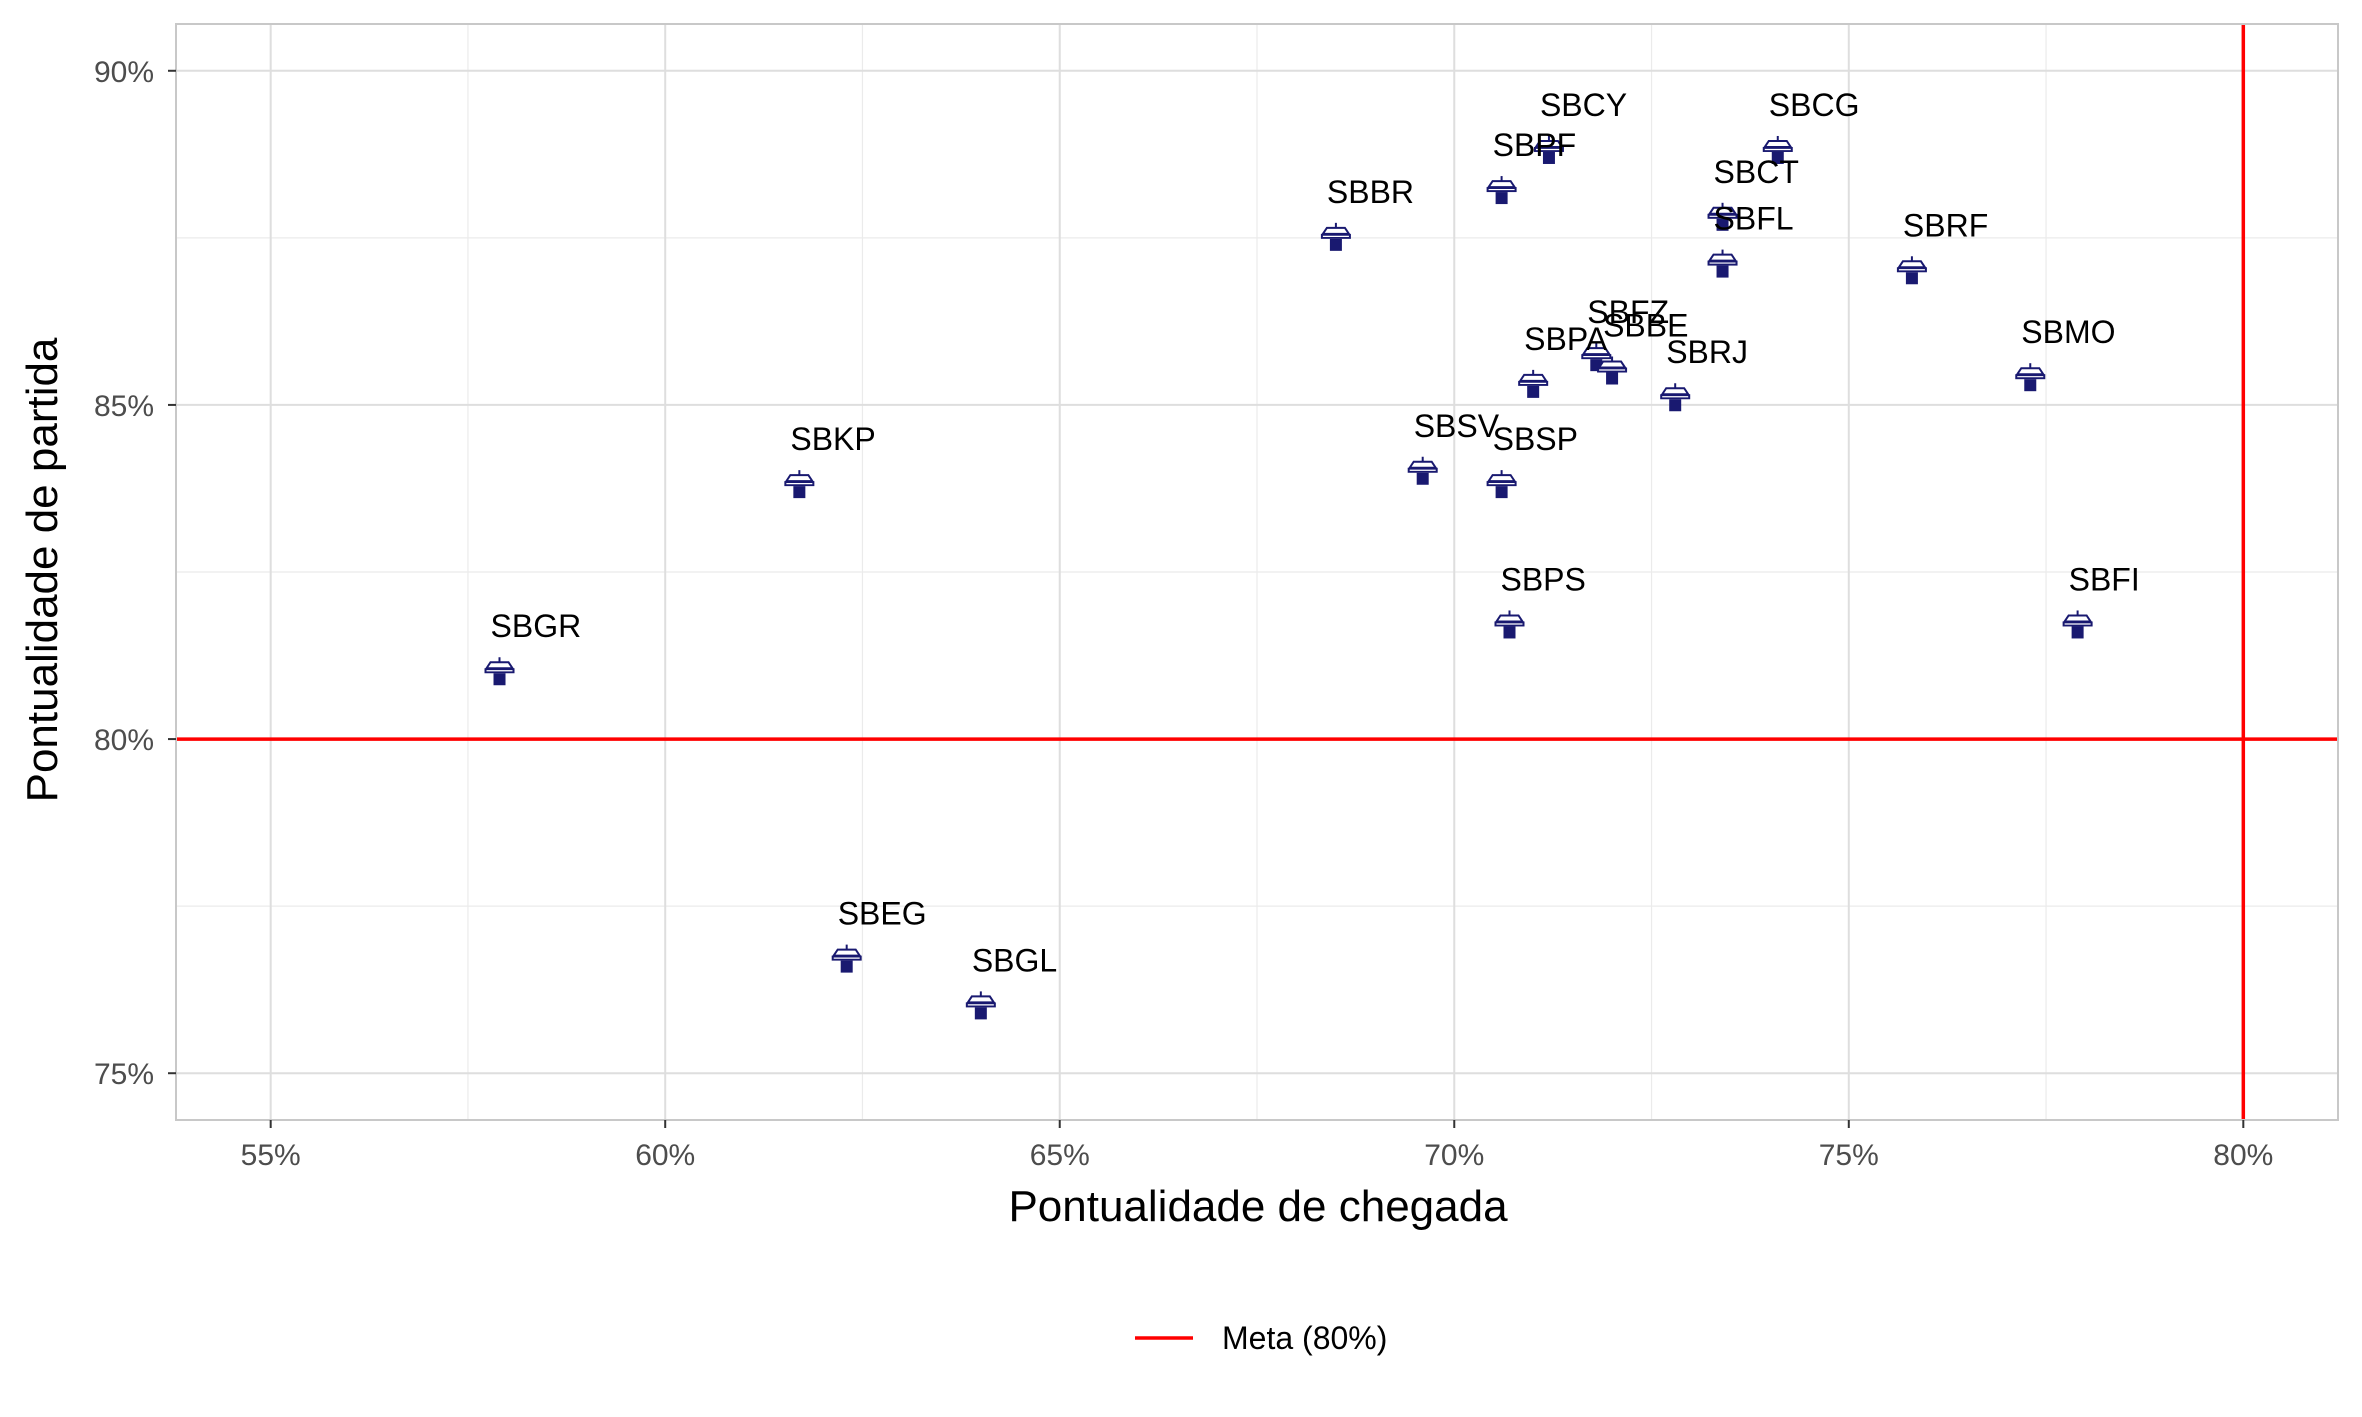  What do you see at coordinates (1258, 1206) in the screenshot?
I see `x-axis-title: Pontualidade de chegada` at bounding box center [1258, 1206].